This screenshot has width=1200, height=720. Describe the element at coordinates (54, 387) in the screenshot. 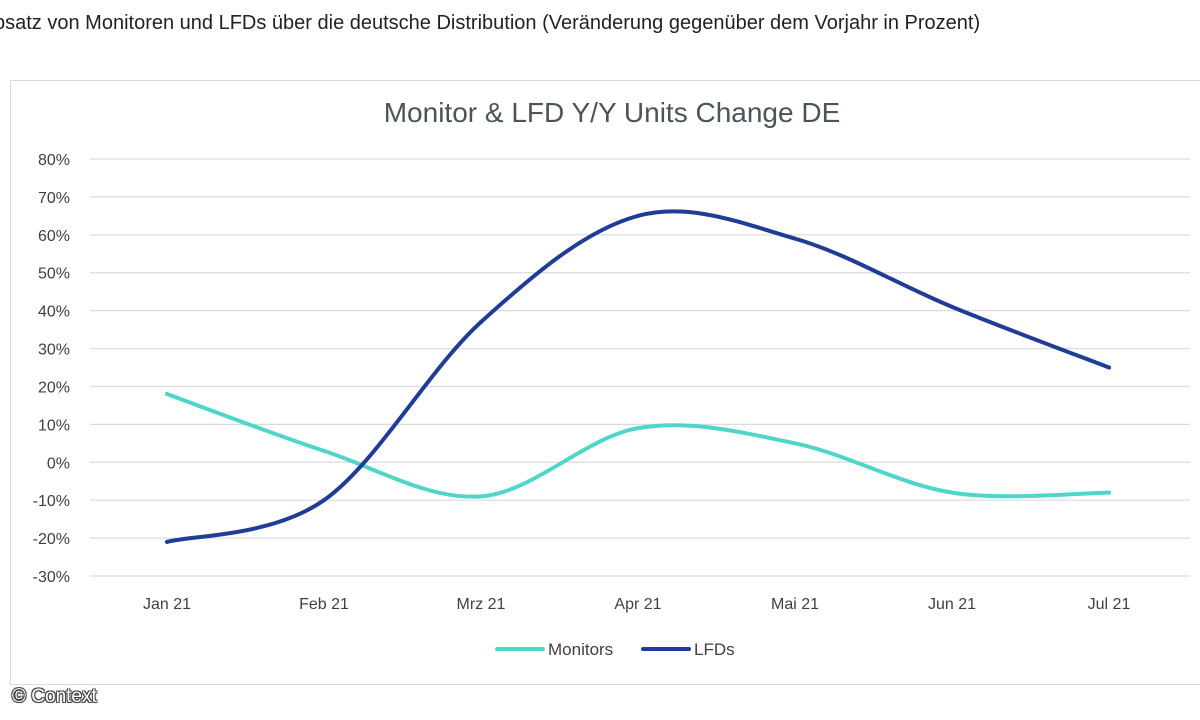

I see `y-tick-label: 20%` at that location.